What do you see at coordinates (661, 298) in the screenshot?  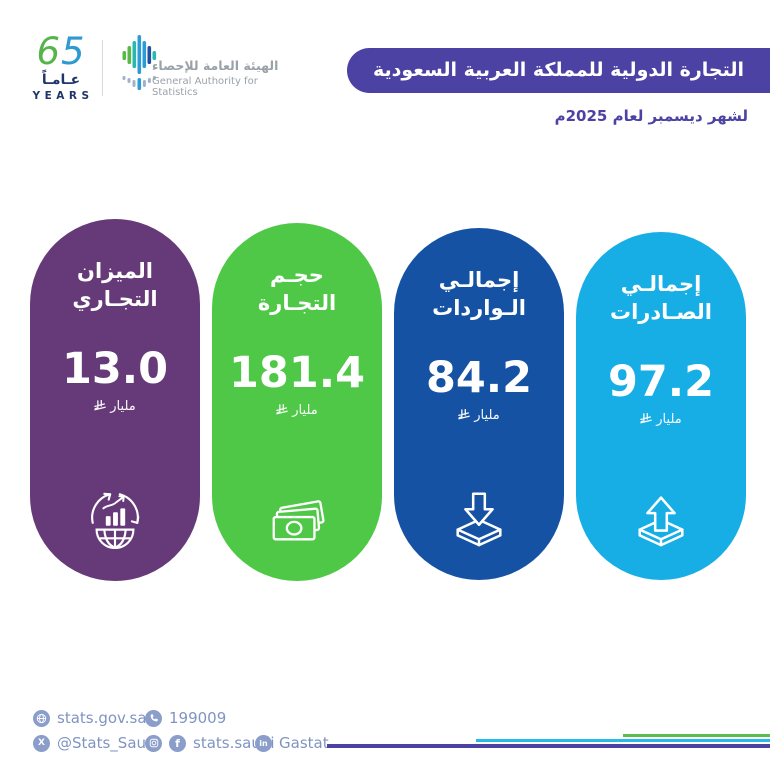 I see `card-title: إجمالـي الصـادرات` at bounding box center [661, 298].